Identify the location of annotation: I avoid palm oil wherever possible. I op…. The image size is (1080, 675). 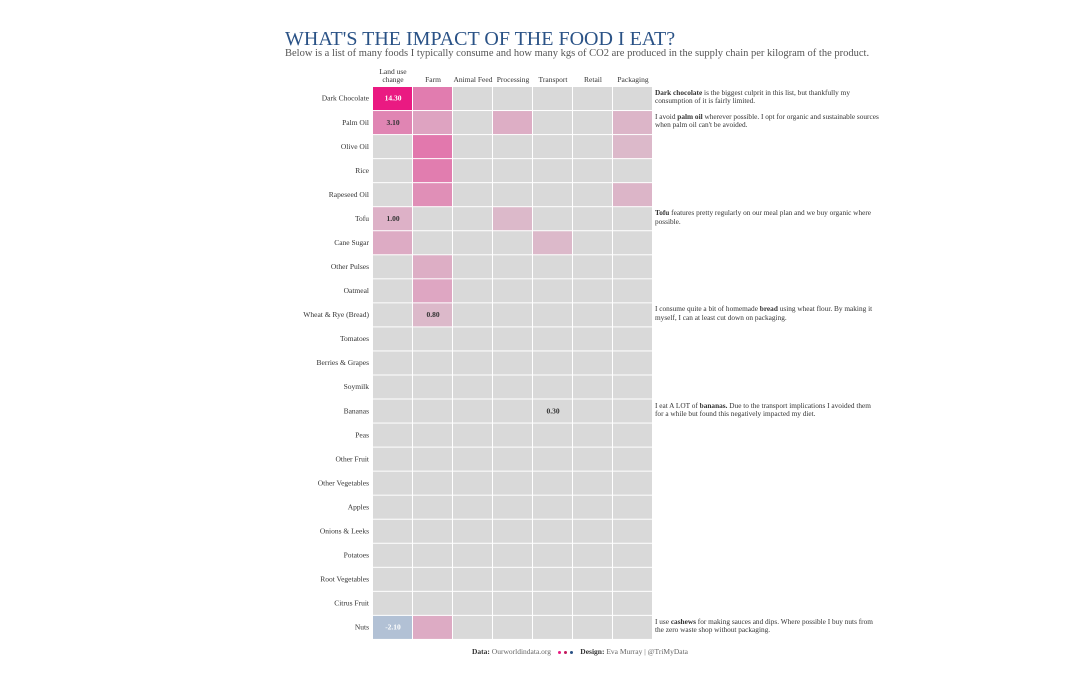
(767, 121).